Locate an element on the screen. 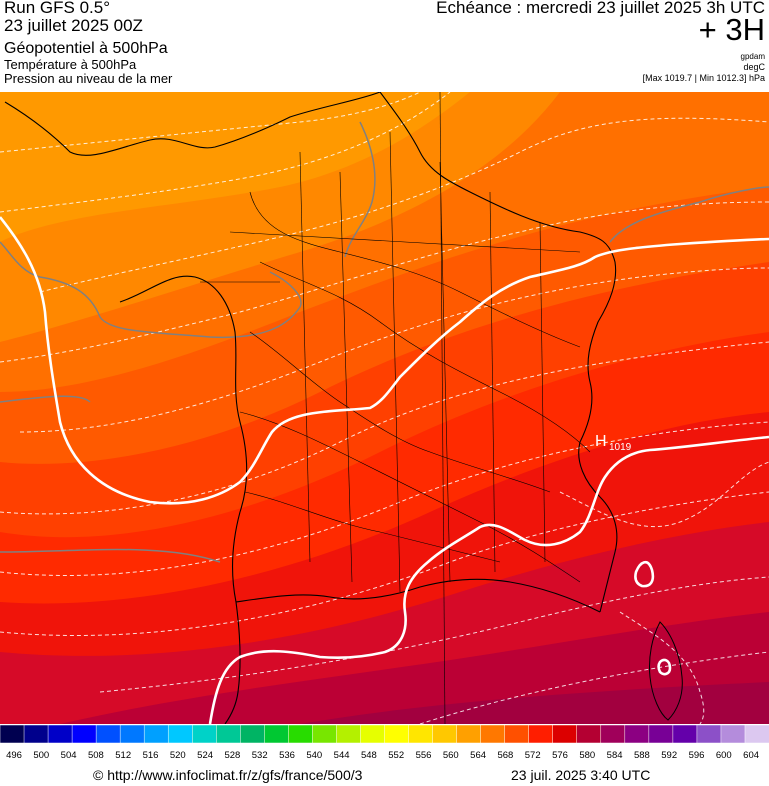 Image resolution: width=769 pixels, height=786 pixels. temperature-label: Température à 500hPa is located at coordinates (70, 64).